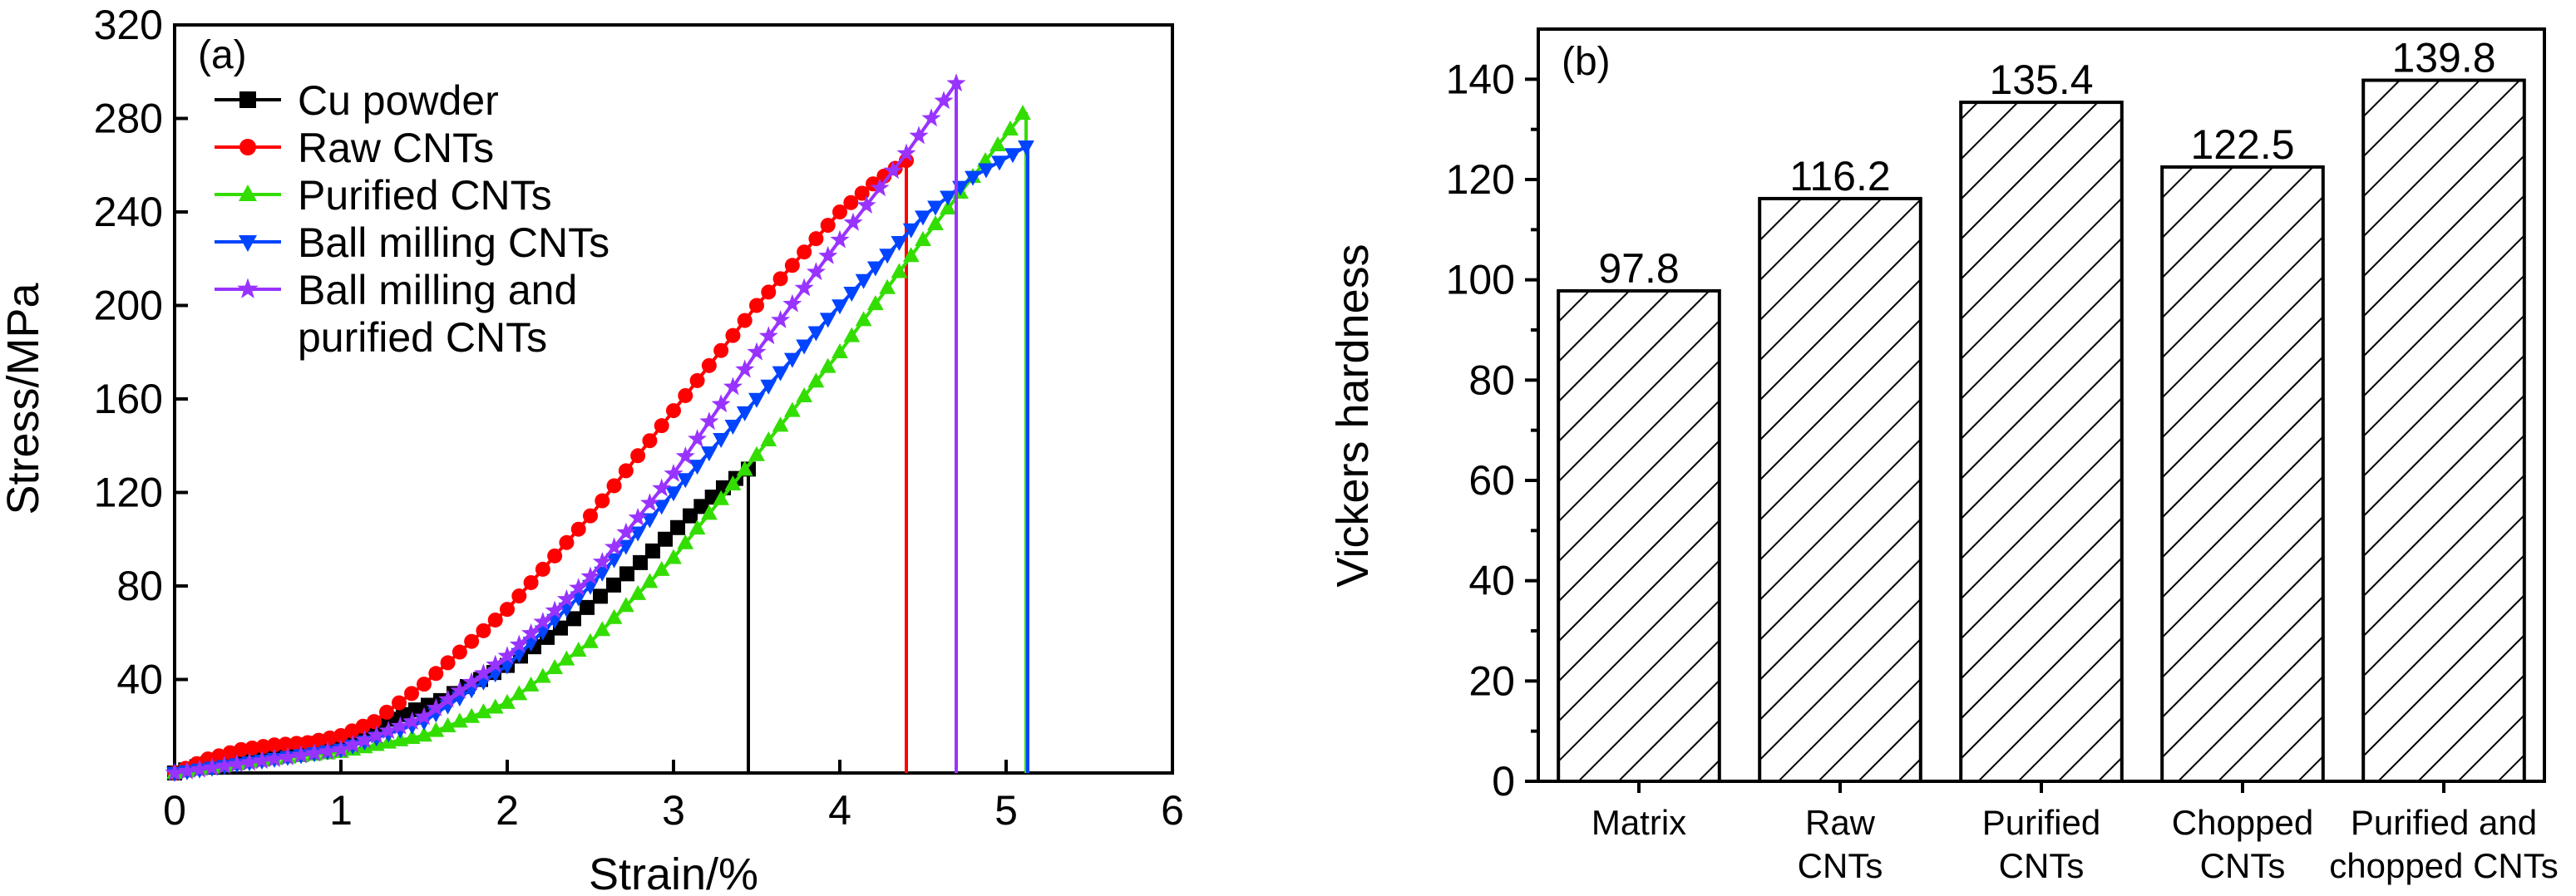  Describe the element at coordinates (341, 810) in the screenshot. I see `x-tick-label-a: 1` at that location.